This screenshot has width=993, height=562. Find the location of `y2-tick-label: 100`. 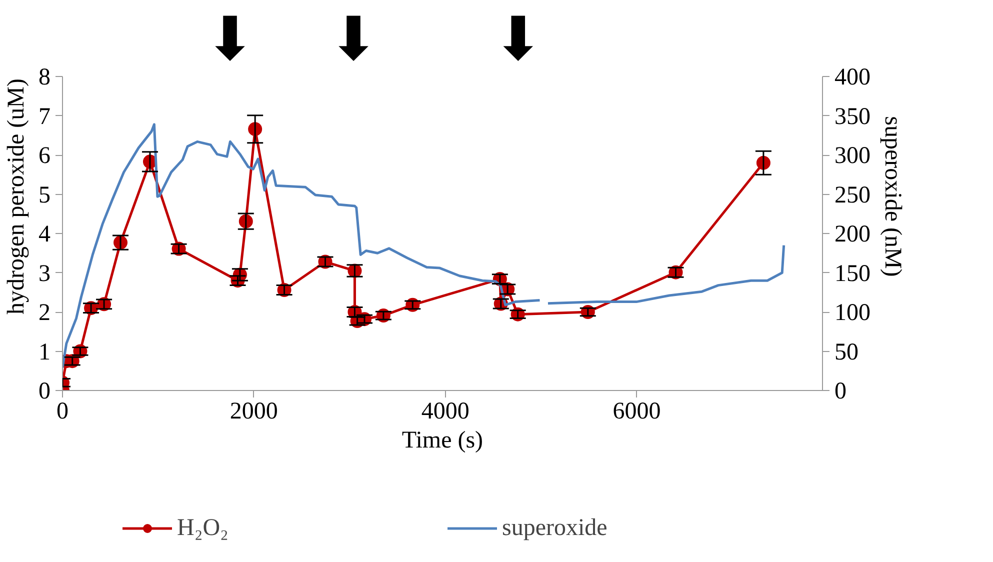

y2-tick-label: 100 is located at coordinates (852, 313).